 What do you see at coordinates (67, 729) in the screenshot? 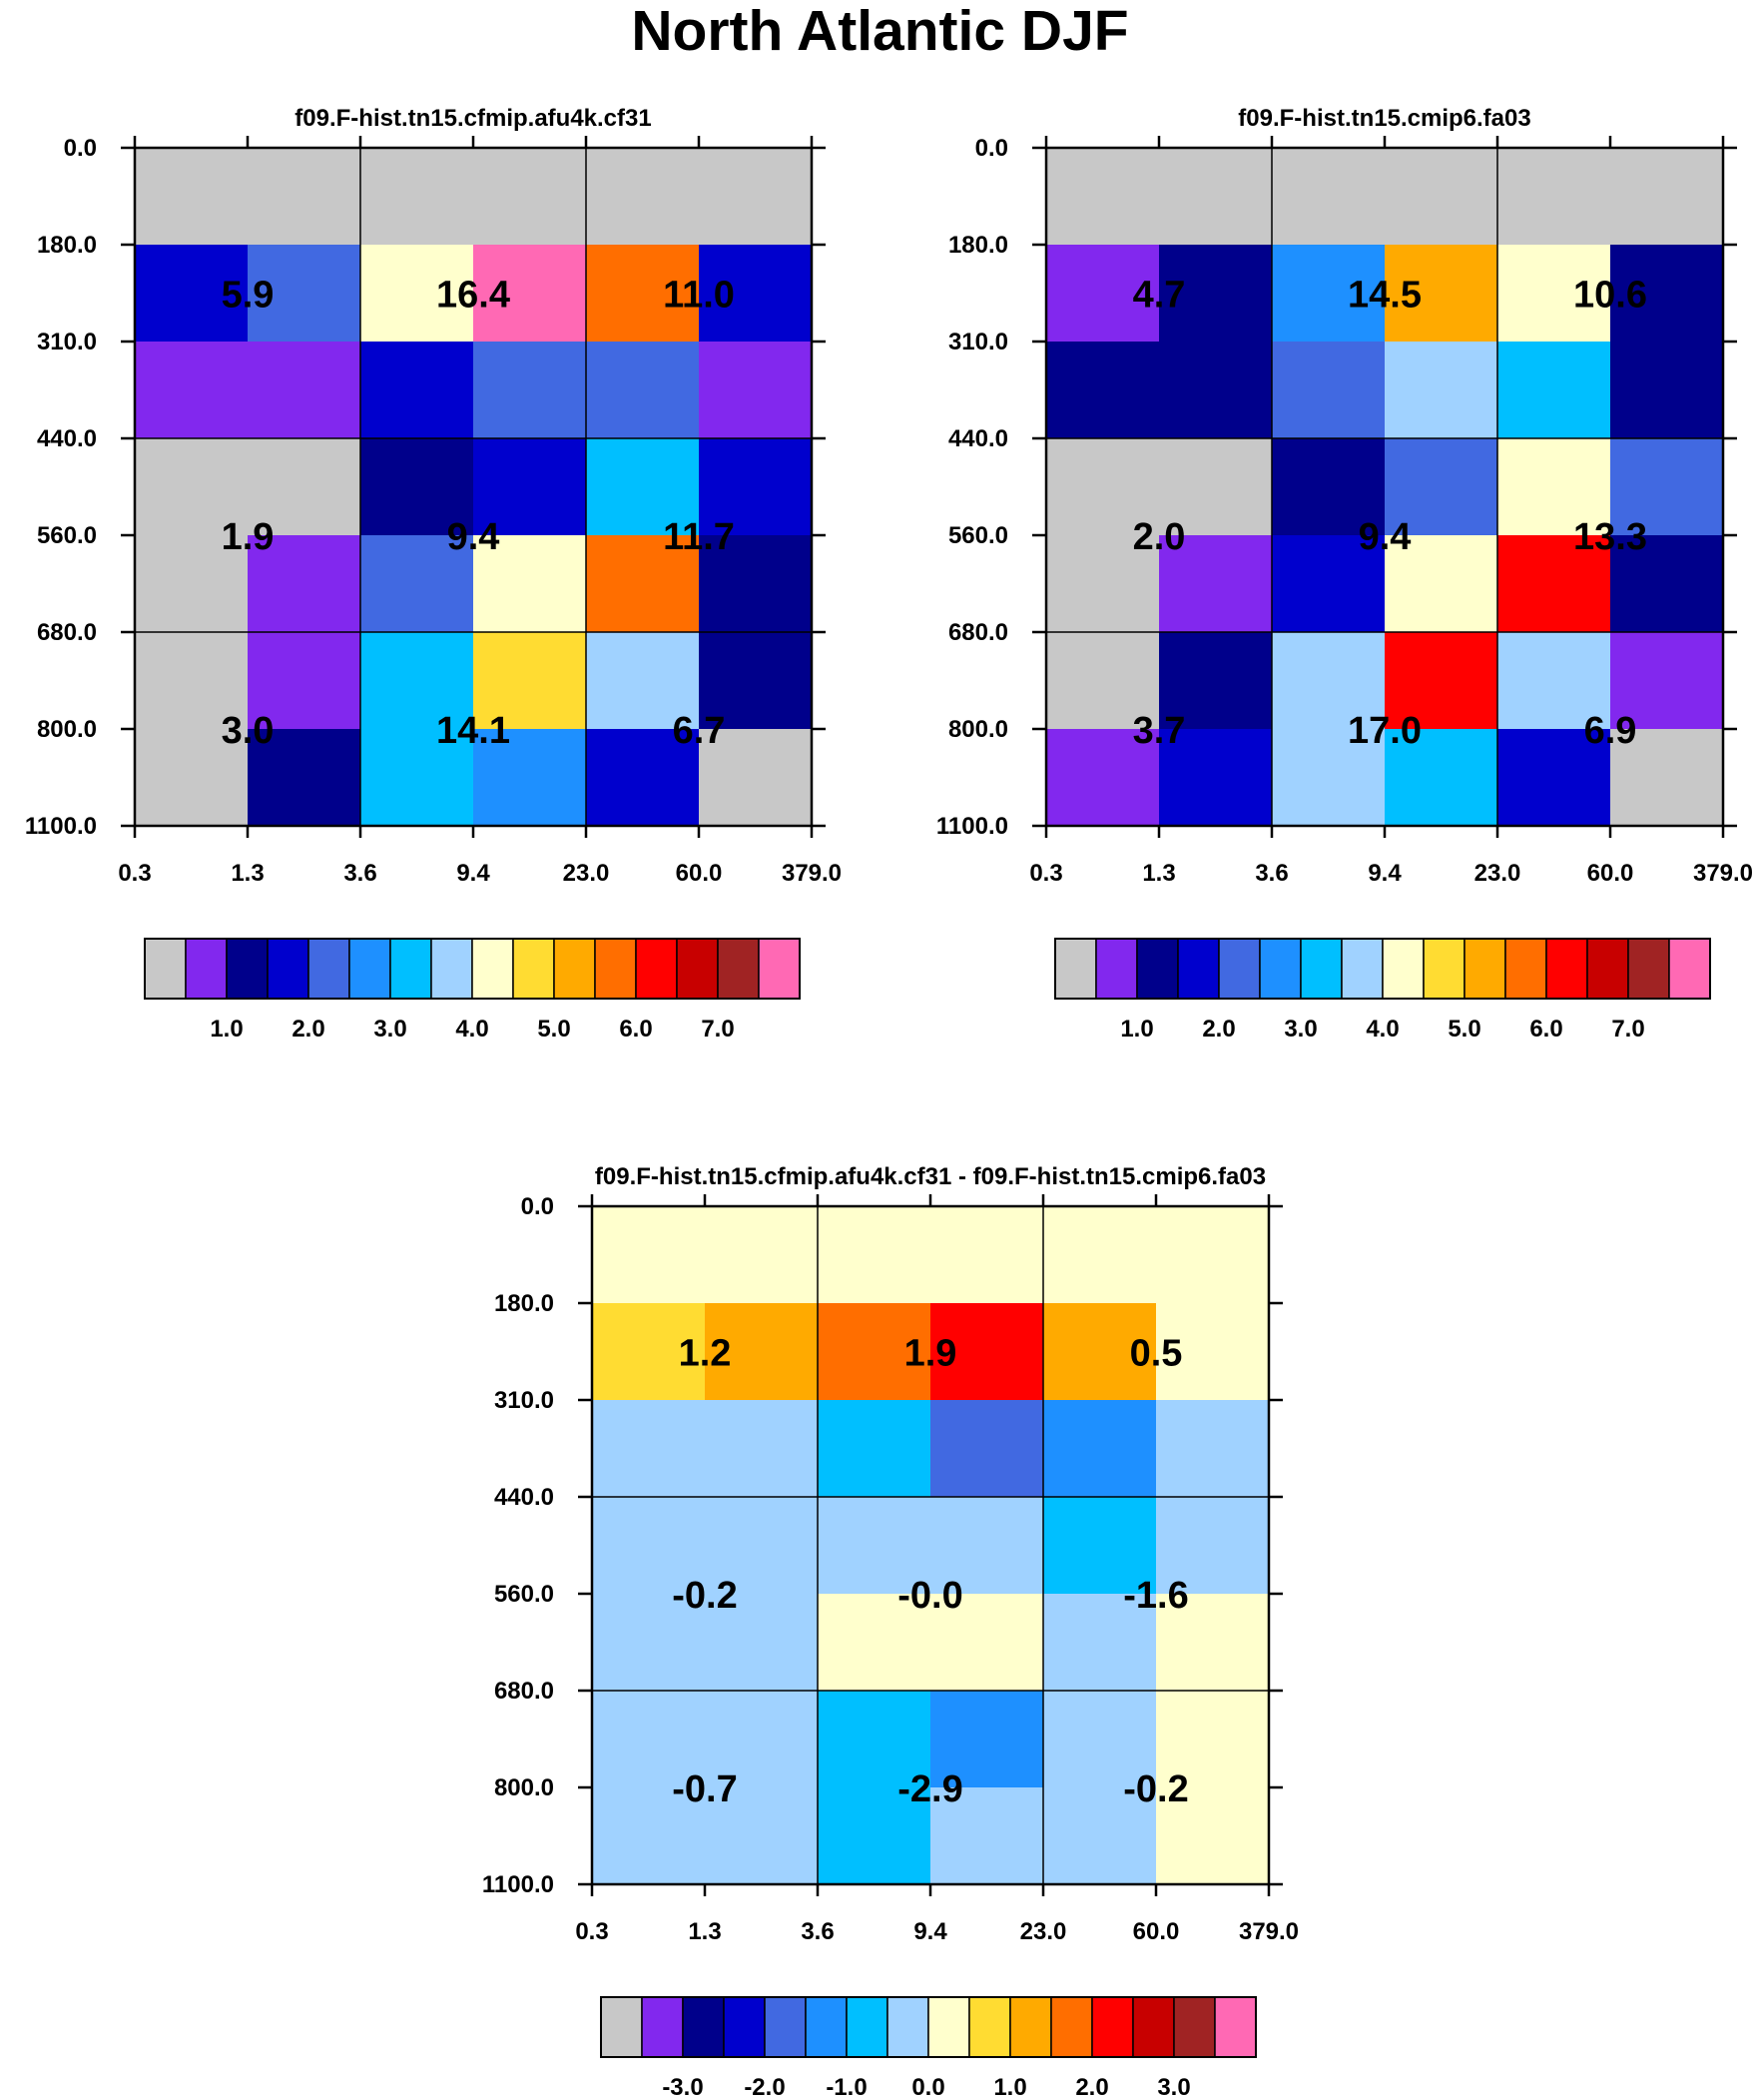
I see `y-tick-label: 800.0` at bounding box center [67, 729].